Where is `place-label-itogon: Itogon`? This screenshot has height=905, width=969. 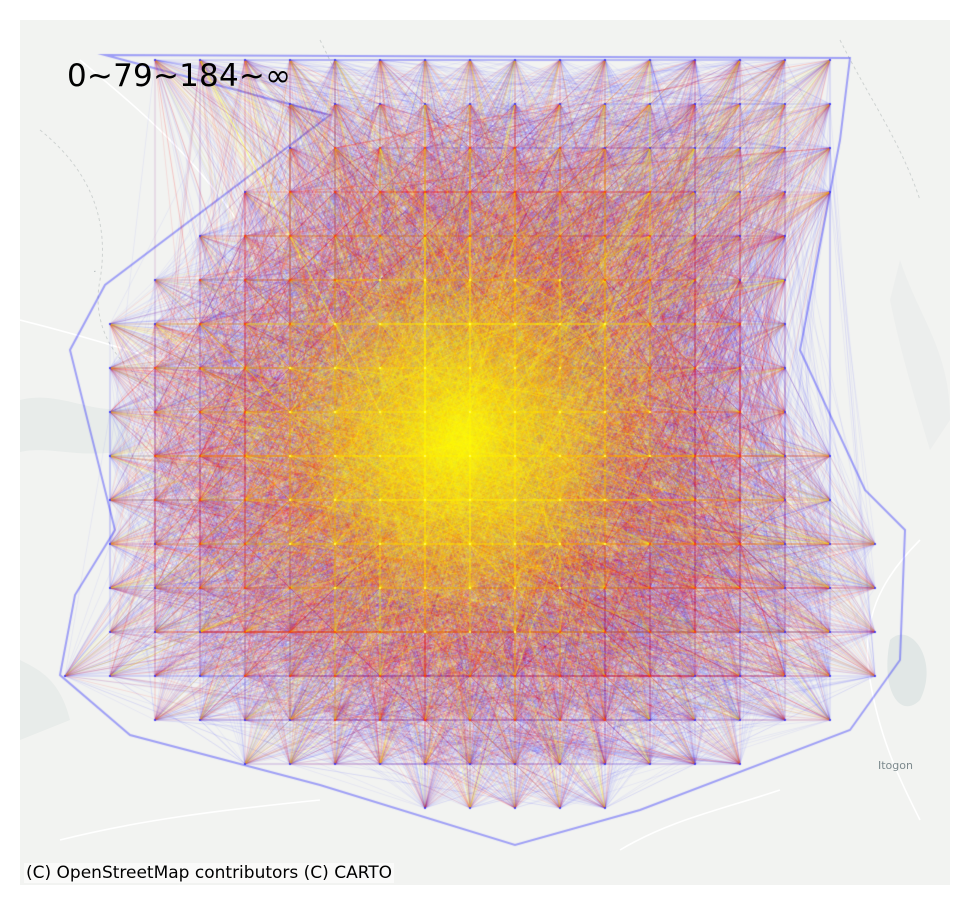
place-label-itogon: Itogon is located at coordinates (895, 765).